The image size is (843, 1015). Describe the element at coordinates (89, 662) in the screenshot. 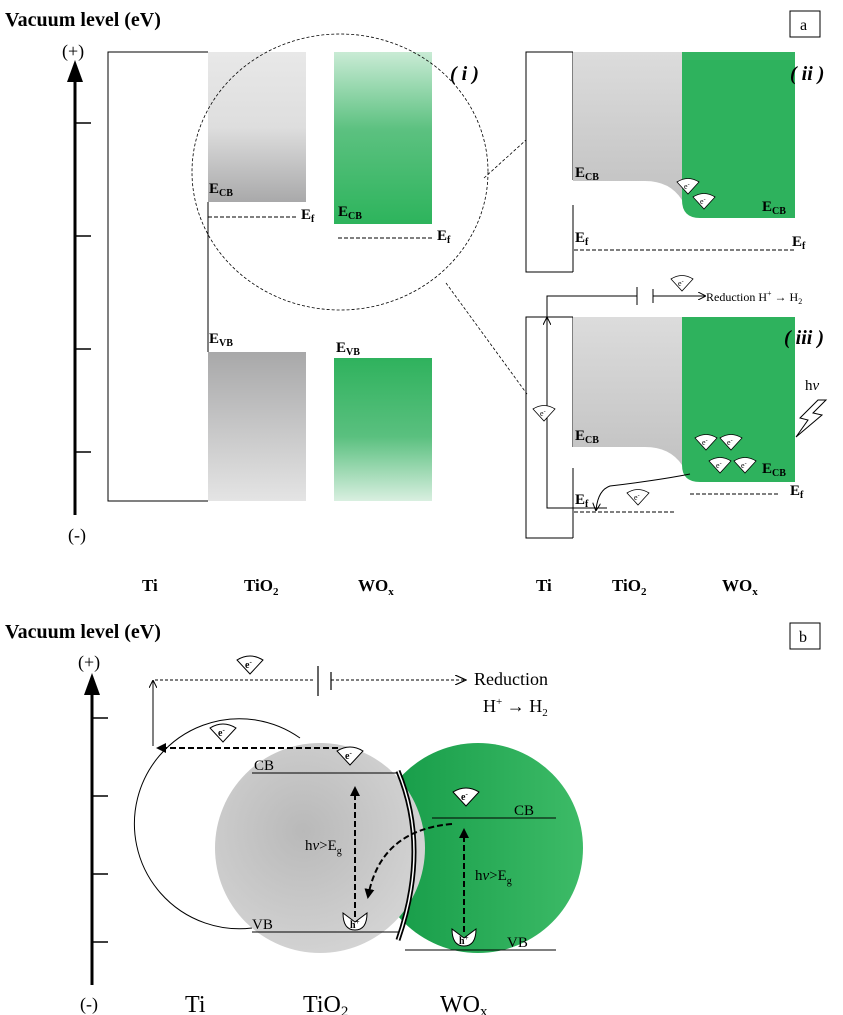

I see `axis-b-plus-label: (+)` at that location.